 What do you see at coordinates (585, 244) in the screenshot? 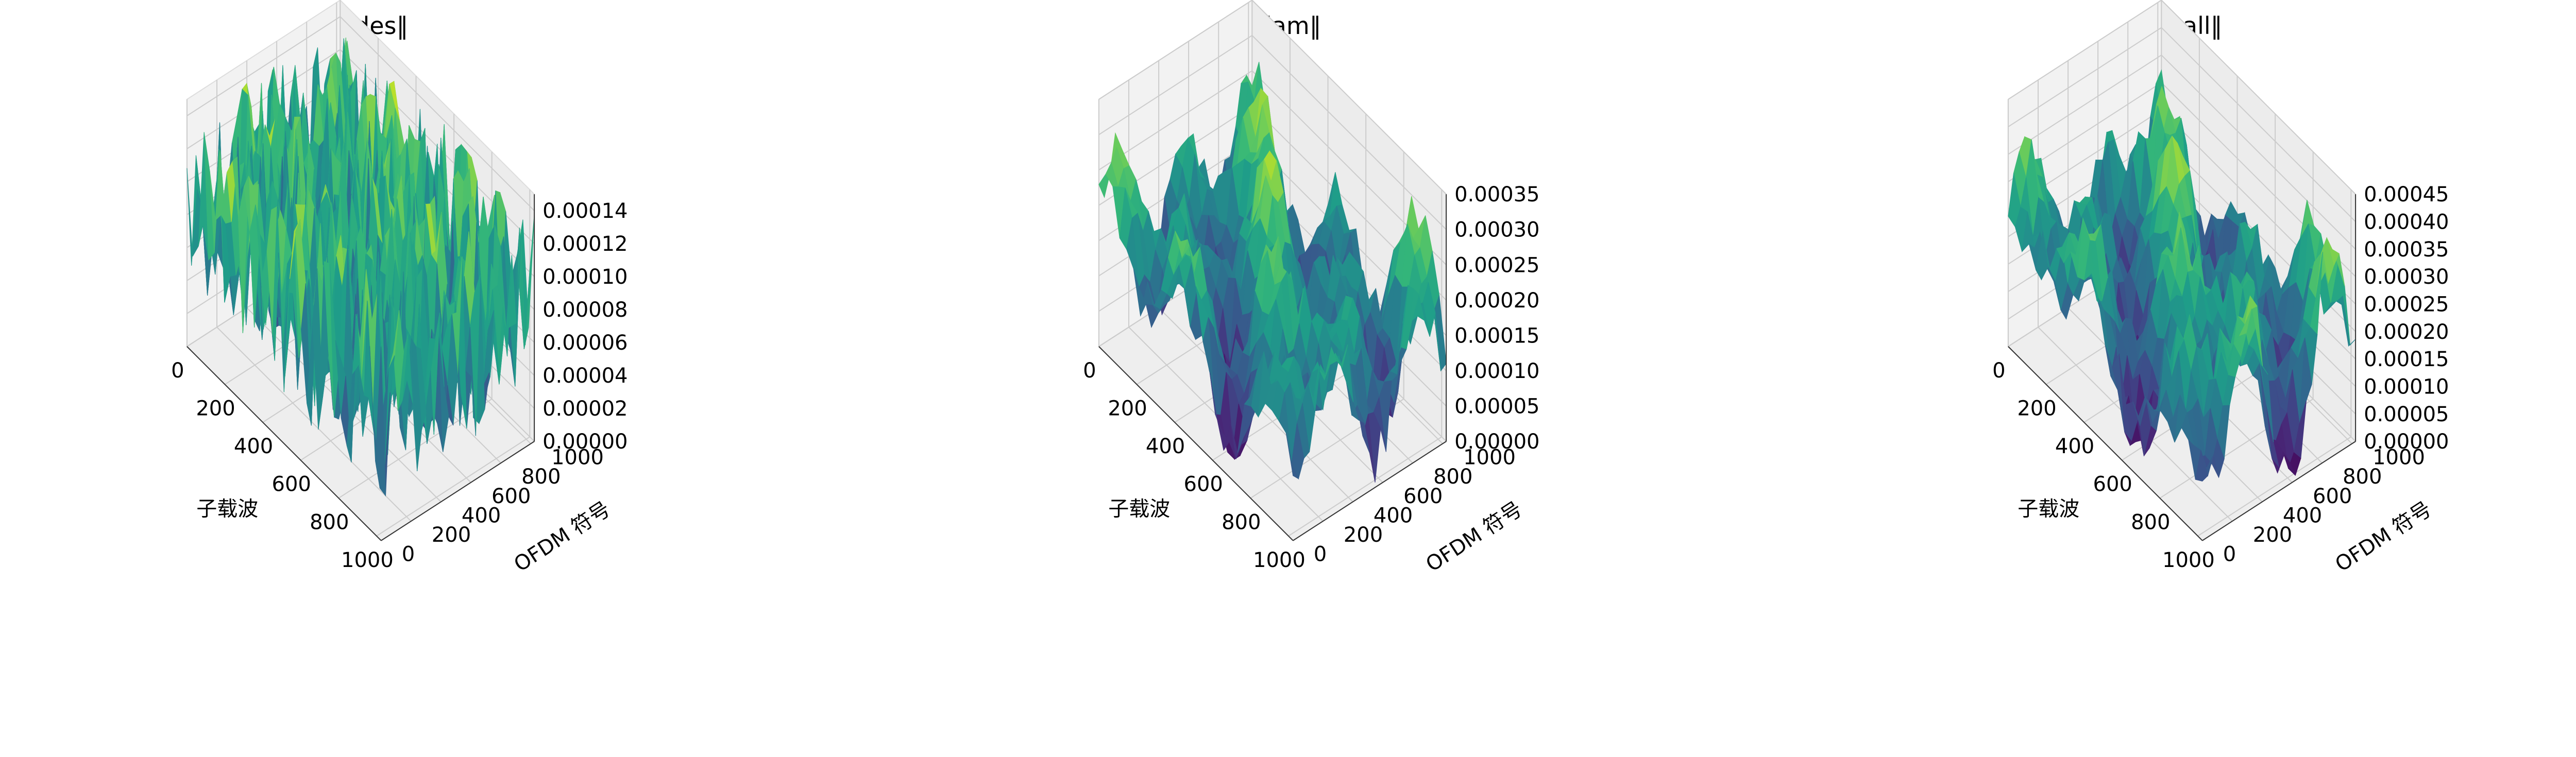
I see `z-tick-label: 0.00012` at bounding box center [585, 244].